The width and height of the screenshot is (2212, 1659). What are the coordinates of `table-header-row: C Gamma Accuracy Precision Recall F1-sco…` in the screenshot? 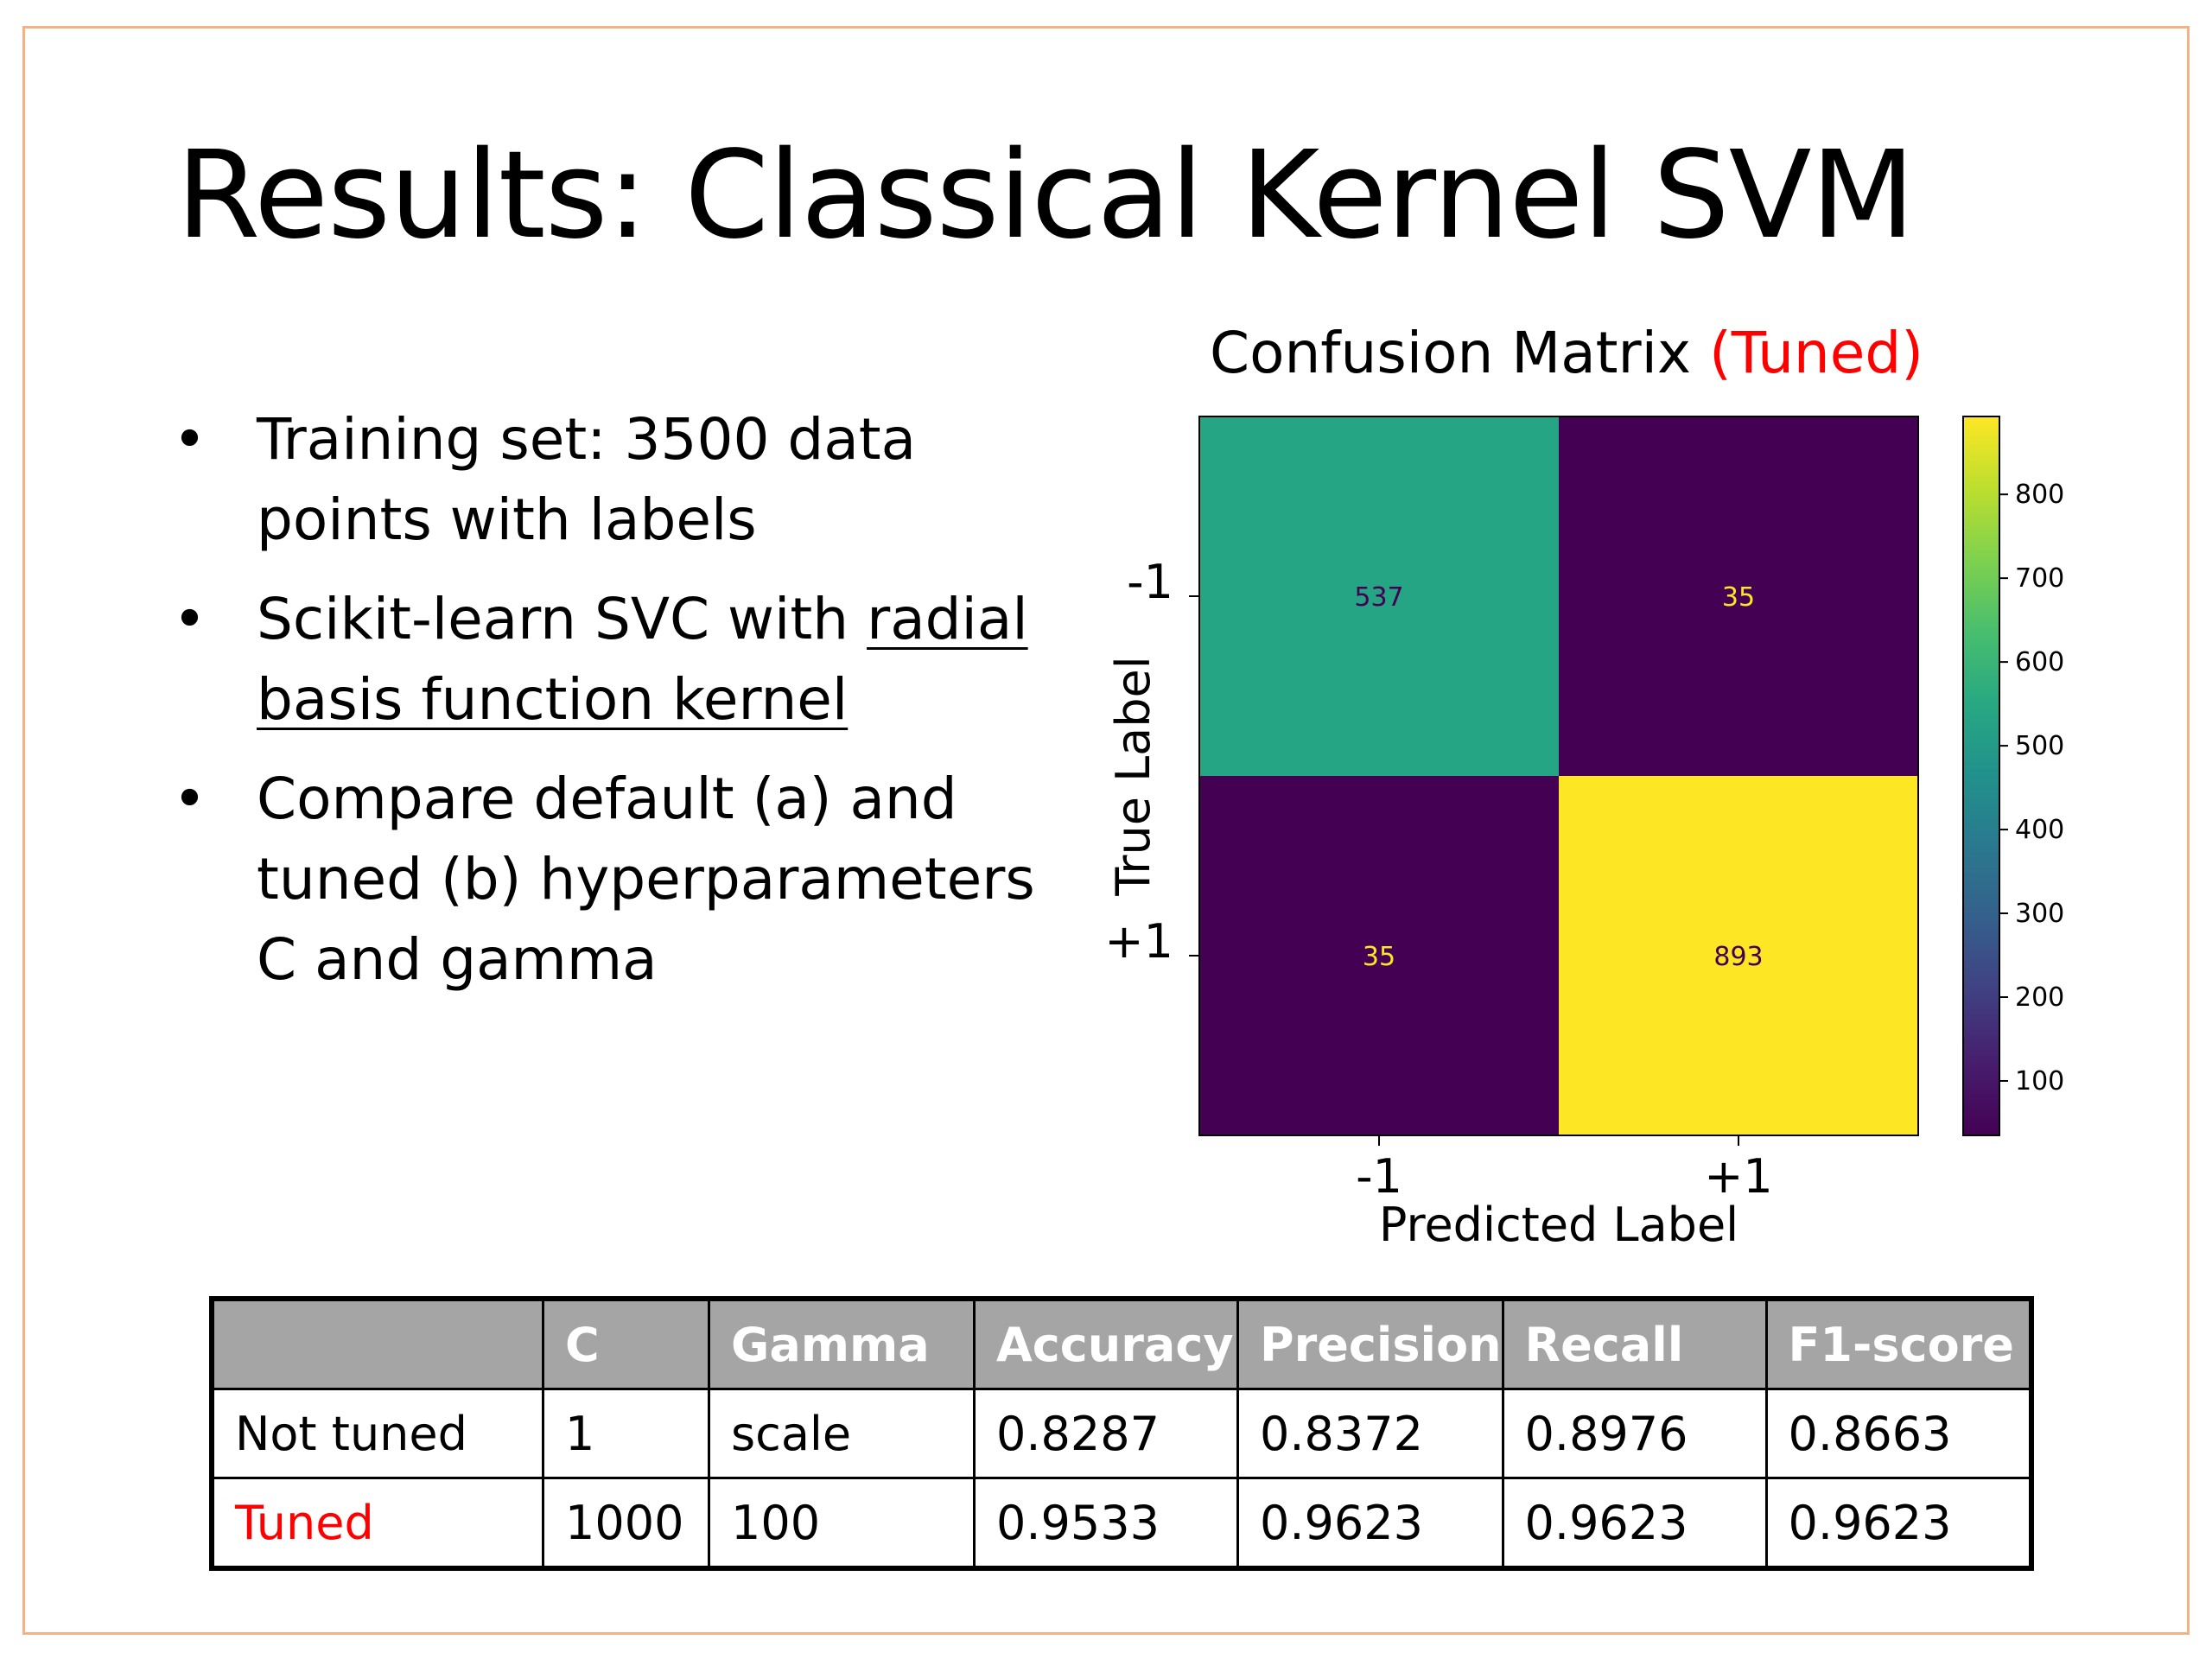 It's located at (1121, 1343).